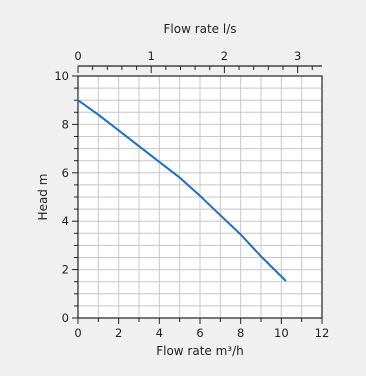 Image resolution: width=366 pixels, height=376 pixels. What do you see at coordinates (77, 56) in the screenshot?
I see `top-x-tick-label: 0` at bounding box center [77, 56].